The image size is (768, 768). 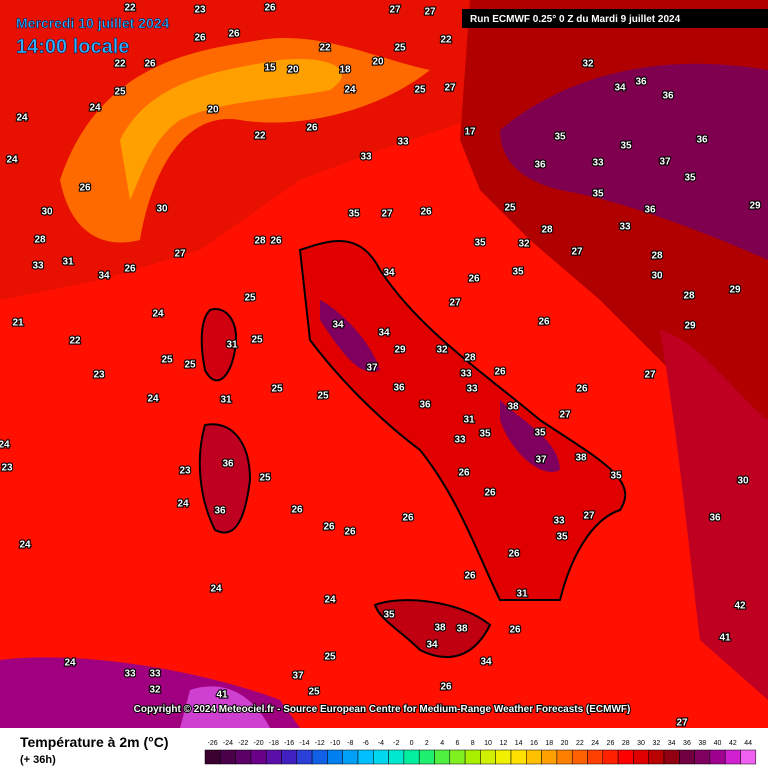 What do you see at coordinates (656, 743) in the screenshot?
I see `scale-tick-label: 32` at bounding box center [656, 743].